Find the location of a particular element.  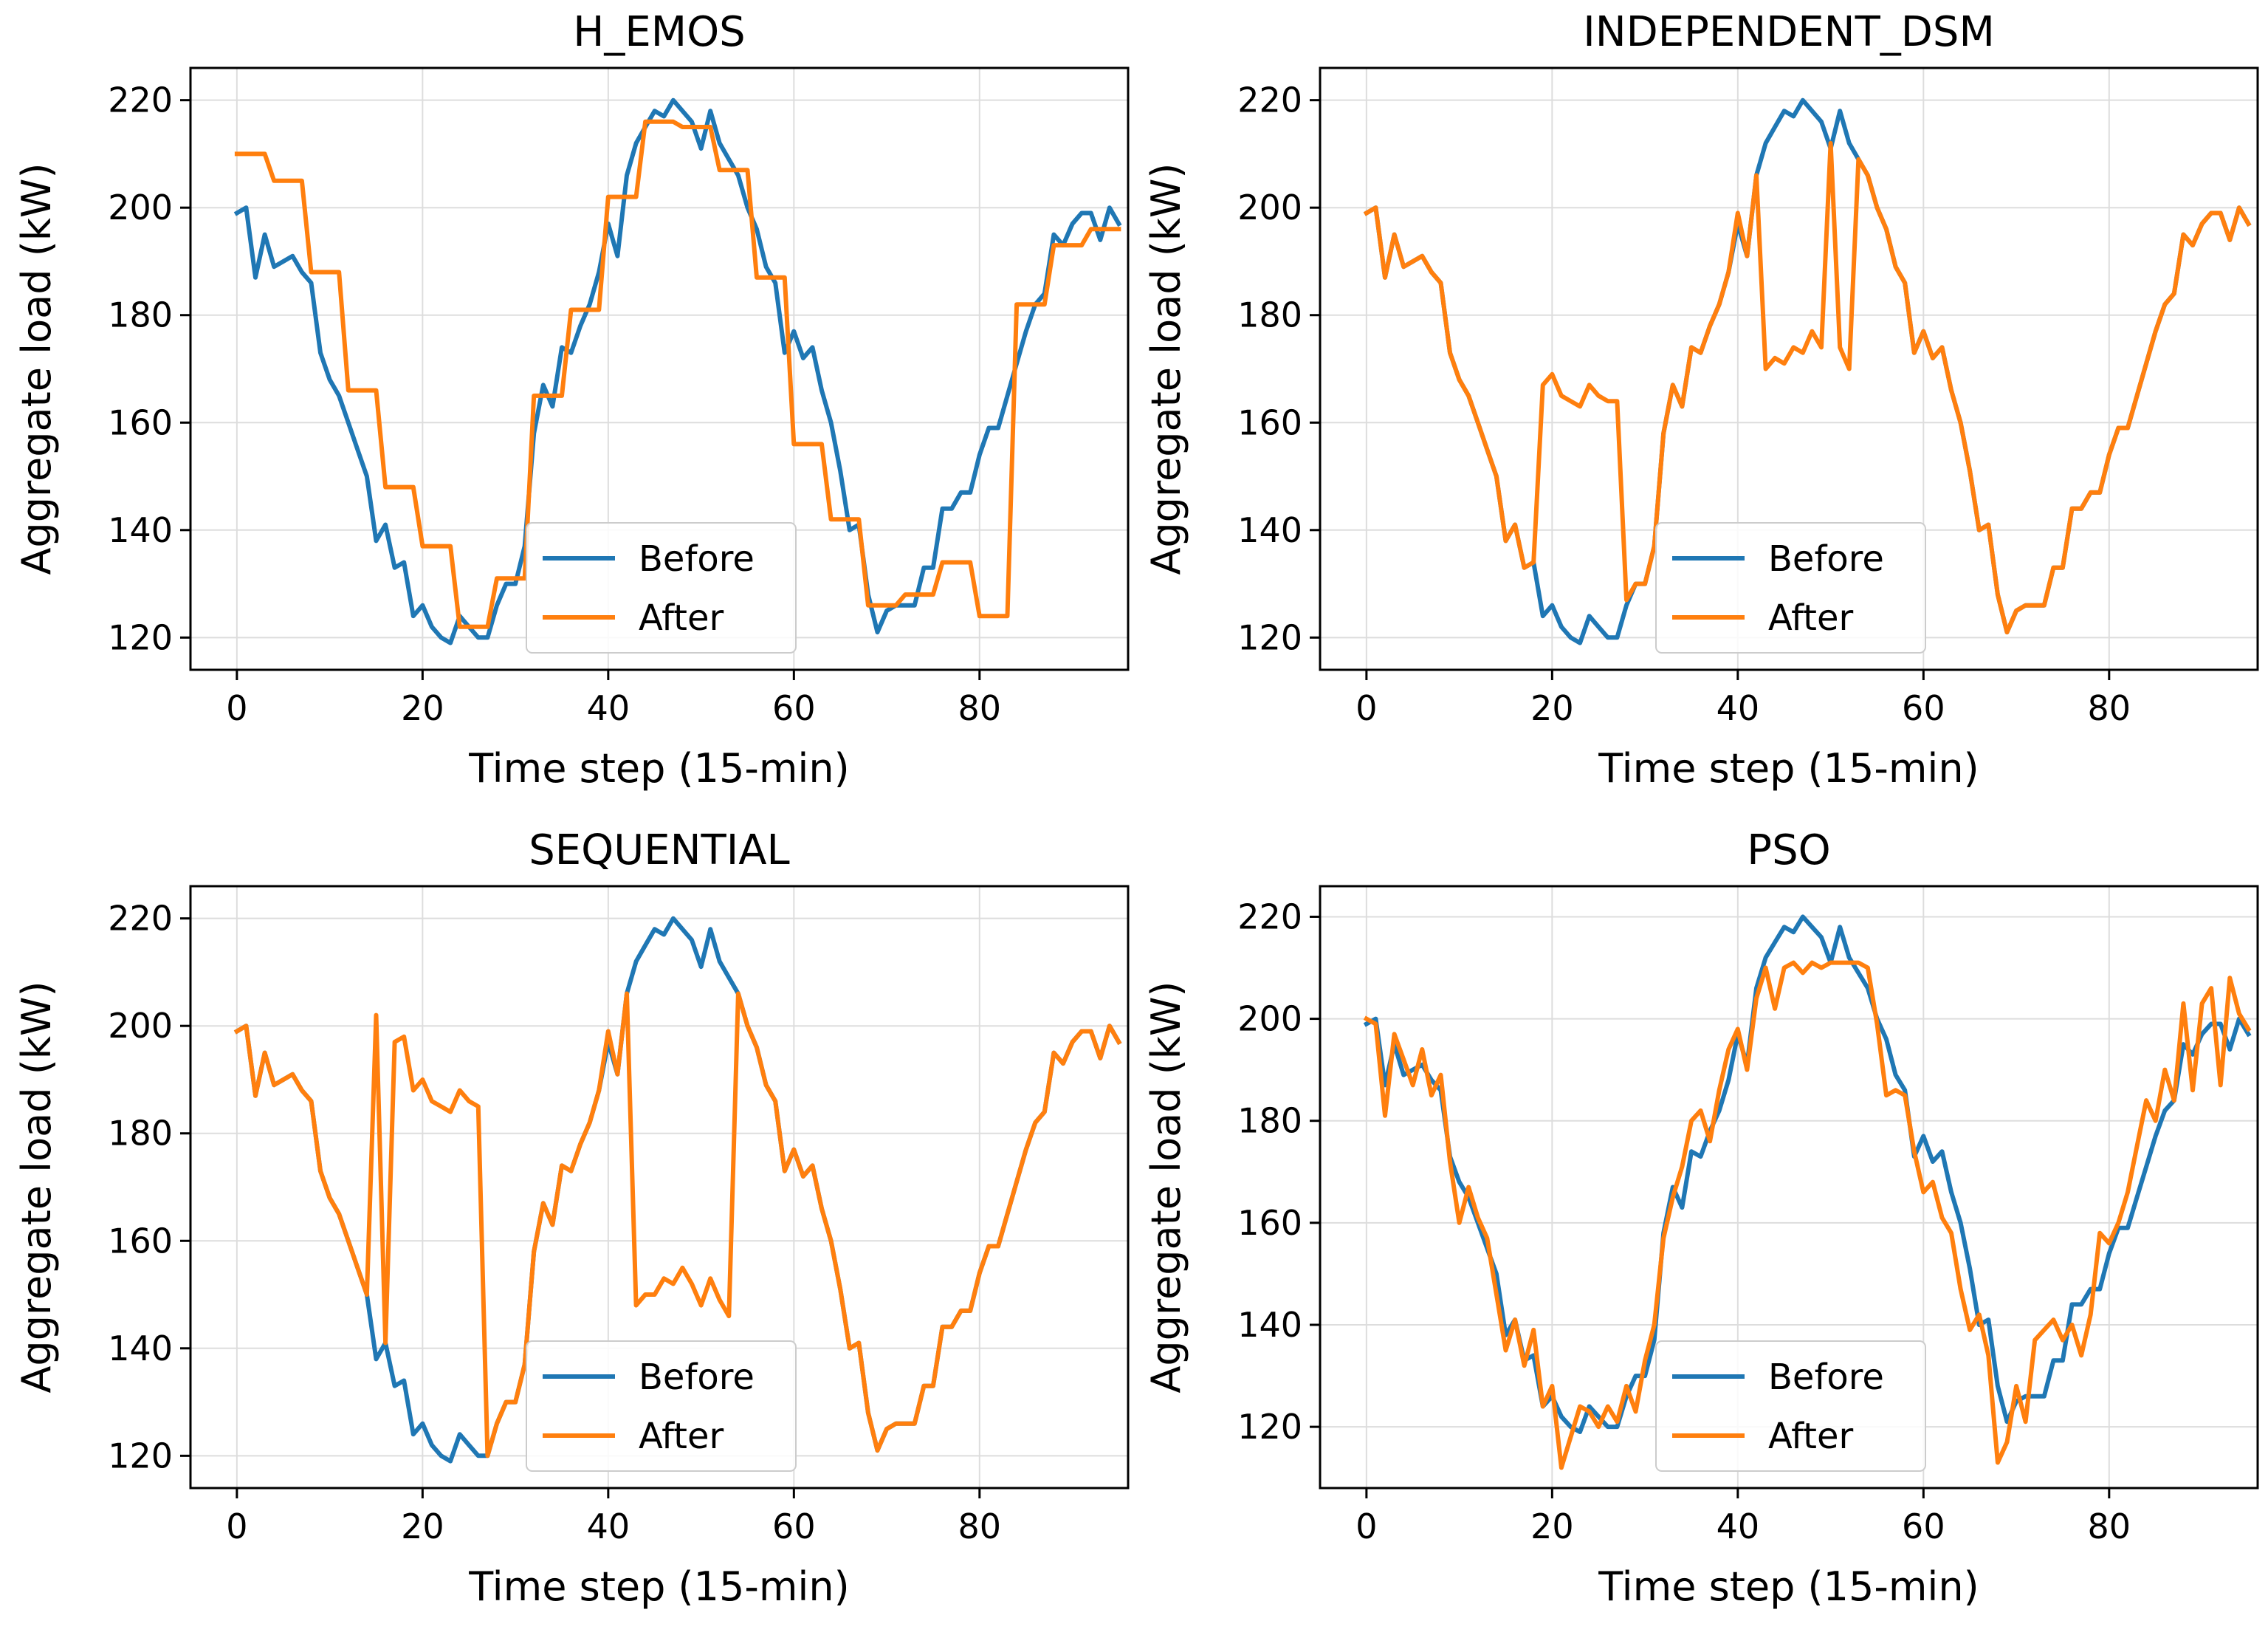

chart-title: SEQUENTIAL is located at coordinates (659, 850).